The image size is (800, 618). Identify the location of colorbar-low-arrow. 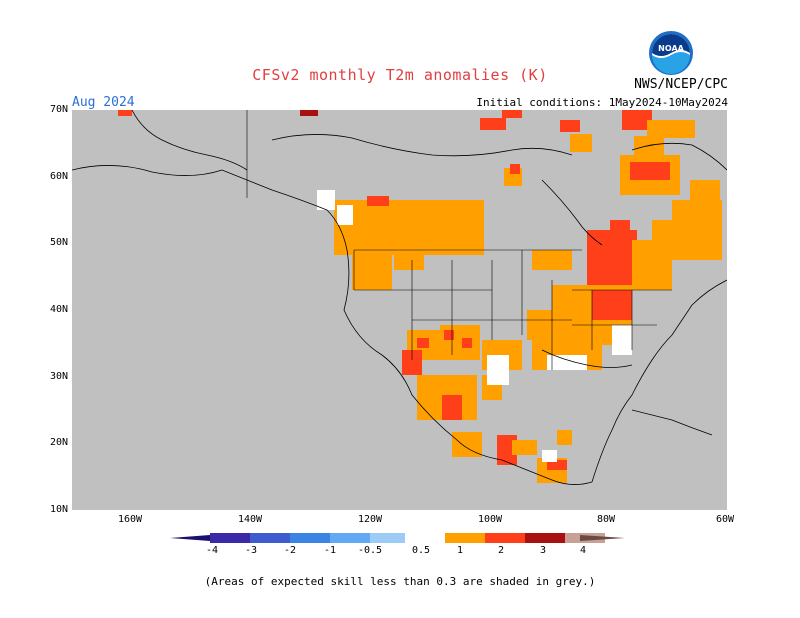
(190, 538).